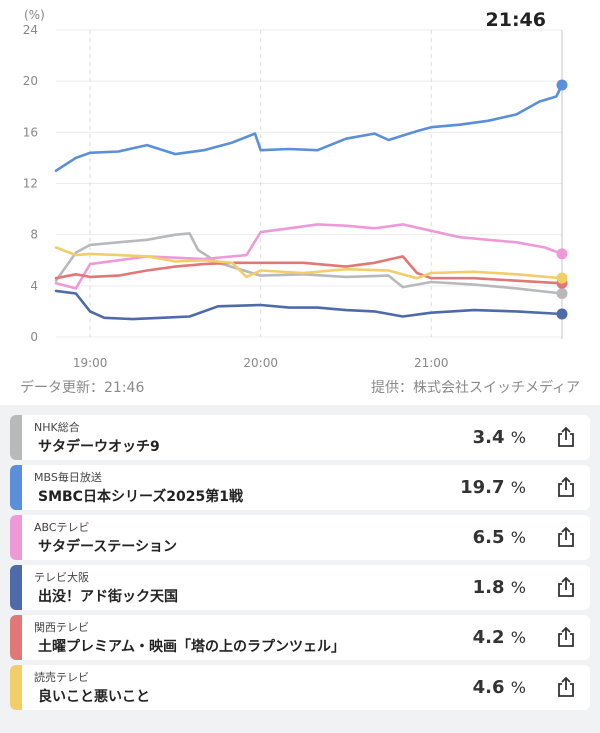 The width and height of the screenshot is (600, 733). Describe the element at coordinates (61, 577) in the screenshot. I see `channel-station-name: テレビ大阪` at that location.